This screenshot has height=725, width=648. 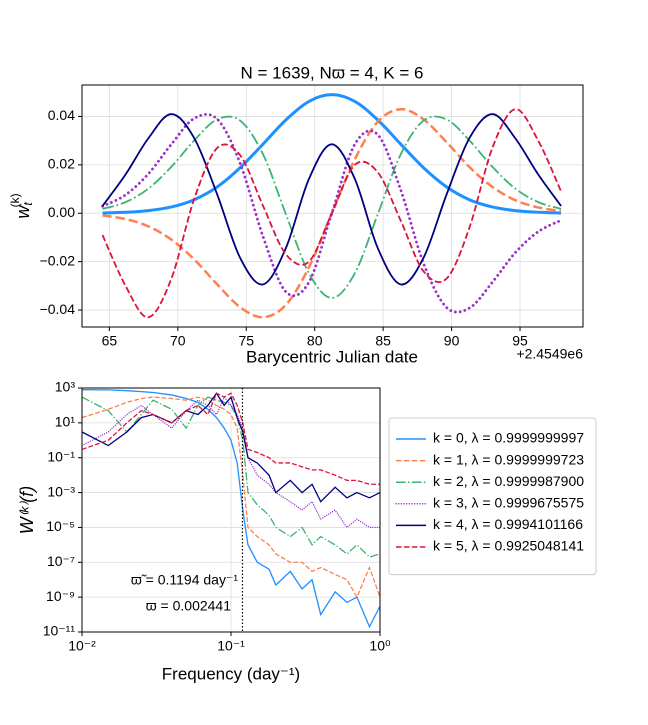 I want to click on x-tick-label: 10⁰, so click(x=380, y=646).